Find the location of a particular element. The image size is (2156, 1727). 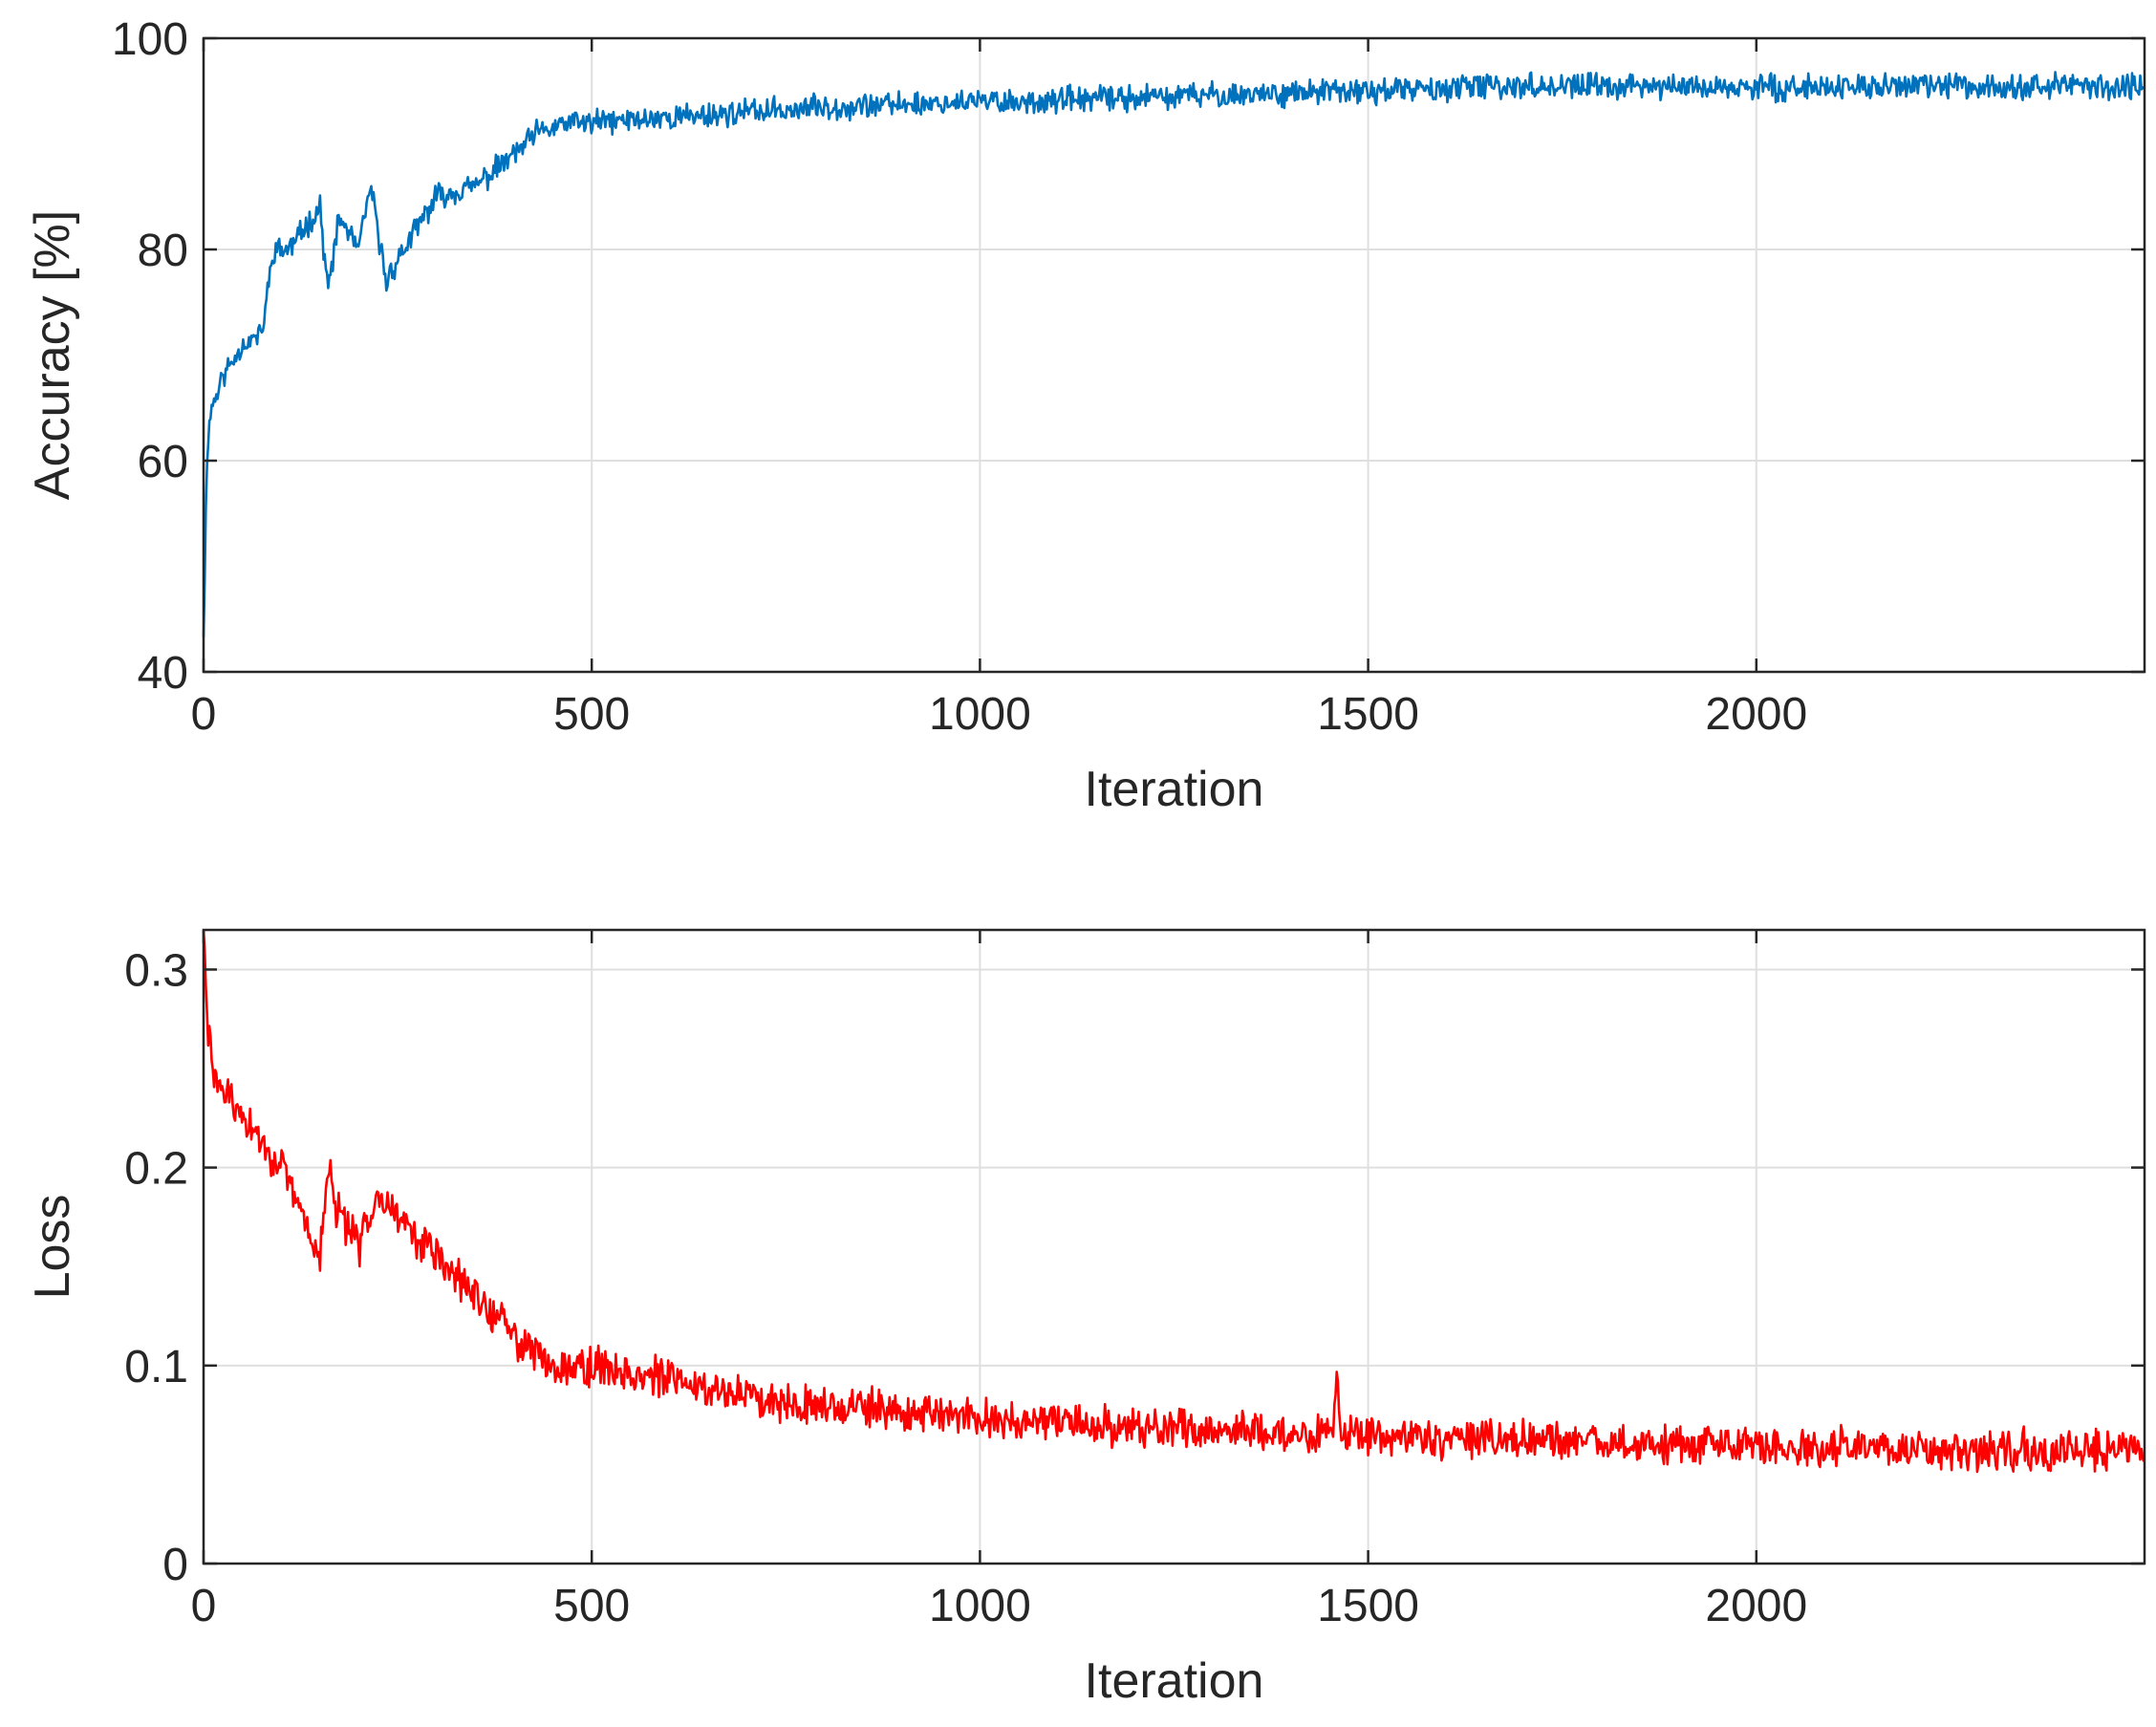

accuracy-y-axis-label: Accuracy [%] is located at coordinates (52, 355).